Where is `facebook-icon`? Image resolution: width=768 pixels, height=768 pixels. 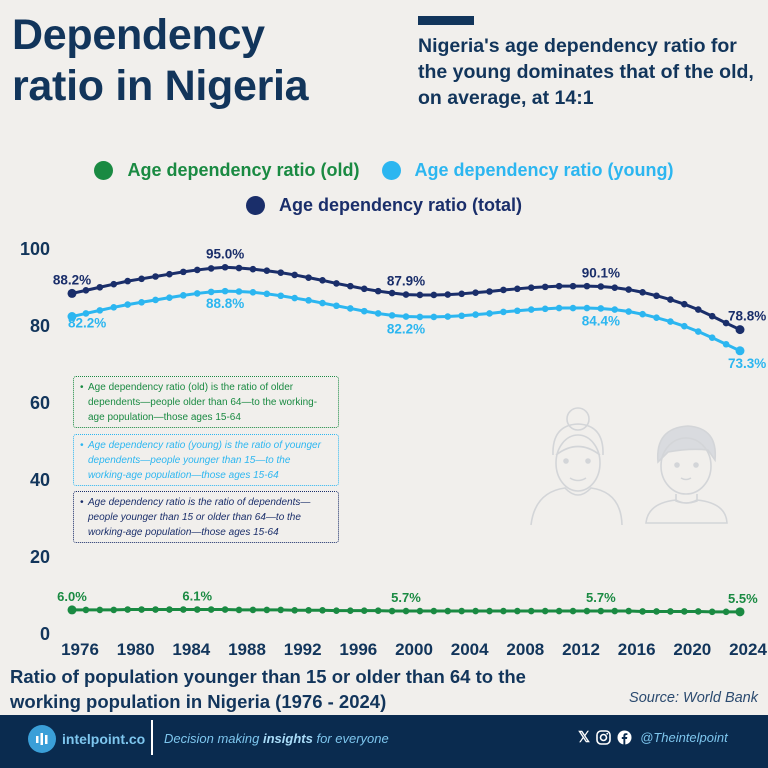
facebook-icon is located at coordinates (624, 737).